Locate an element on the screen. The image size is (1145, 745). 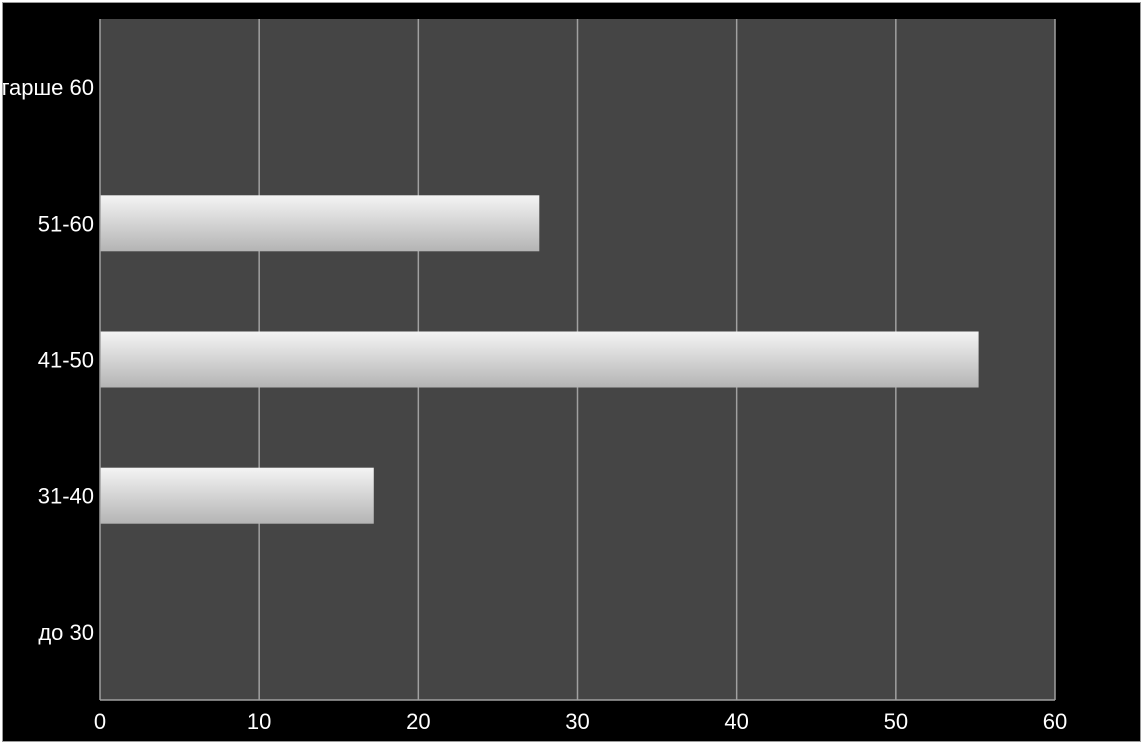
x-axis-tick-labels: 0 10 20 30 40 50 60 is located at coordinates (580, 721).